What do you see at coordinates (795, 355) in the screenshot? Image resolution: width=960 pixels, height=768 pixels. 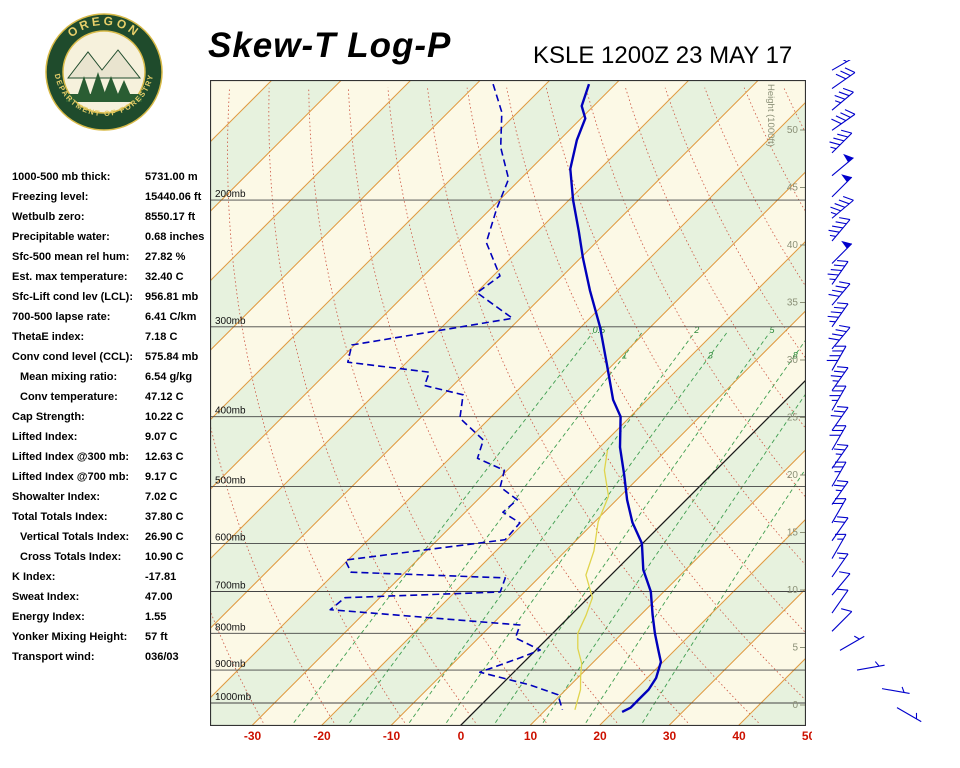 I see `svg-text: 8` at bounding box center [795, 355].